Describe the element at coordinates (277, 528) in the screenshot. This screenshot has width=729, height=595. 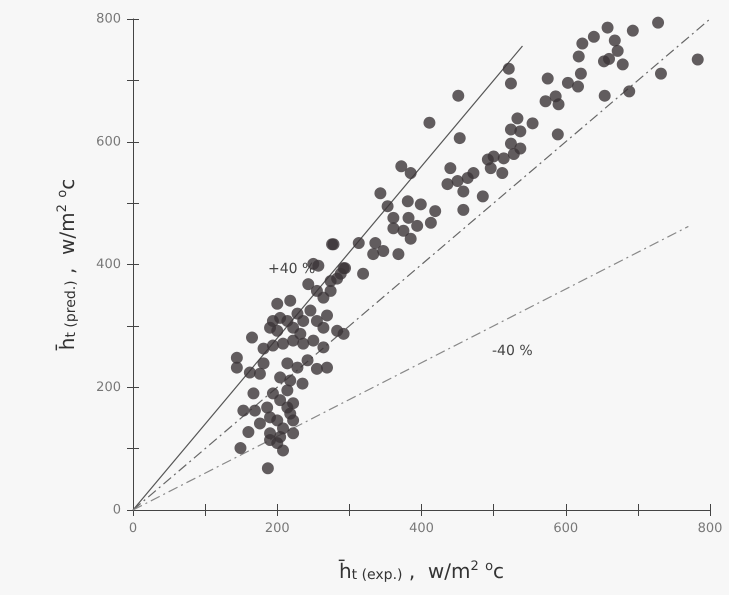
I see `x-tick-label: 200` at that location.